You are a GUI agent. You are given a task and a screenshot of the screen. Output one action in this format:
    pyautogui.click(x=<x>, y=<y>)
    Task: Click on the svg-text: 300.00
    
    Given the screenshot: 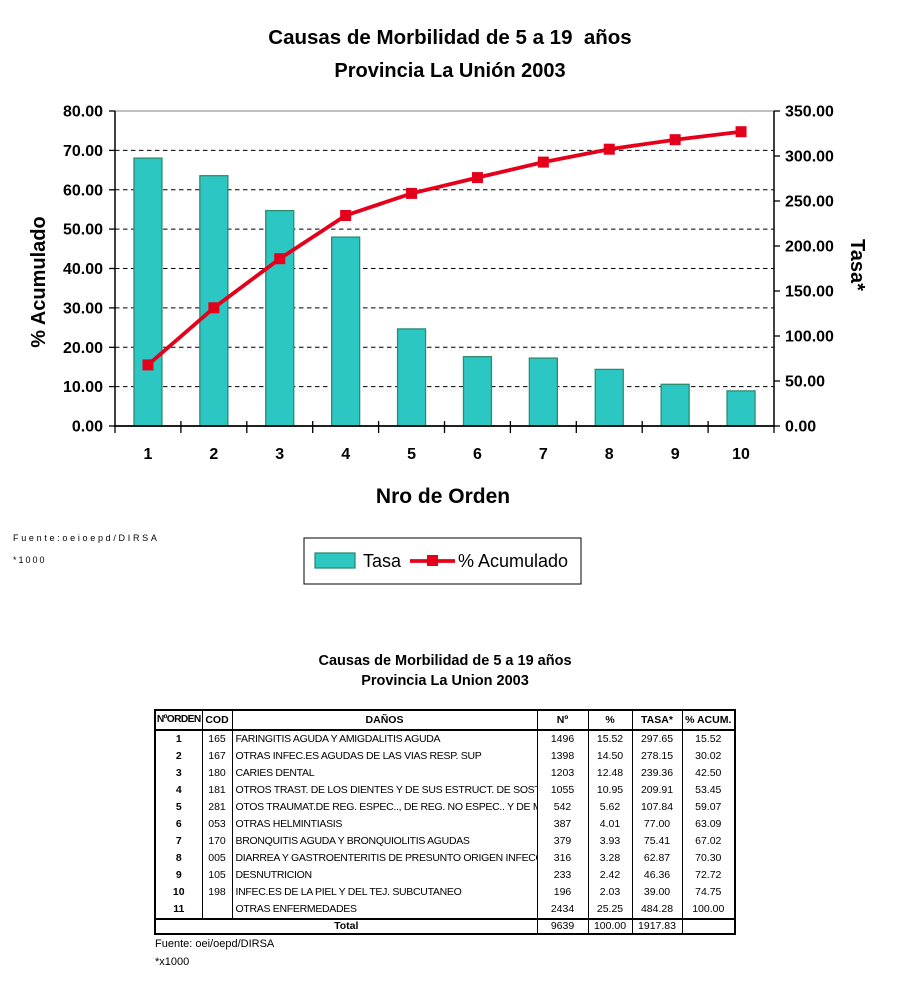 What is the action you would take?
    pyautogui.click(x=809, y=157)
    